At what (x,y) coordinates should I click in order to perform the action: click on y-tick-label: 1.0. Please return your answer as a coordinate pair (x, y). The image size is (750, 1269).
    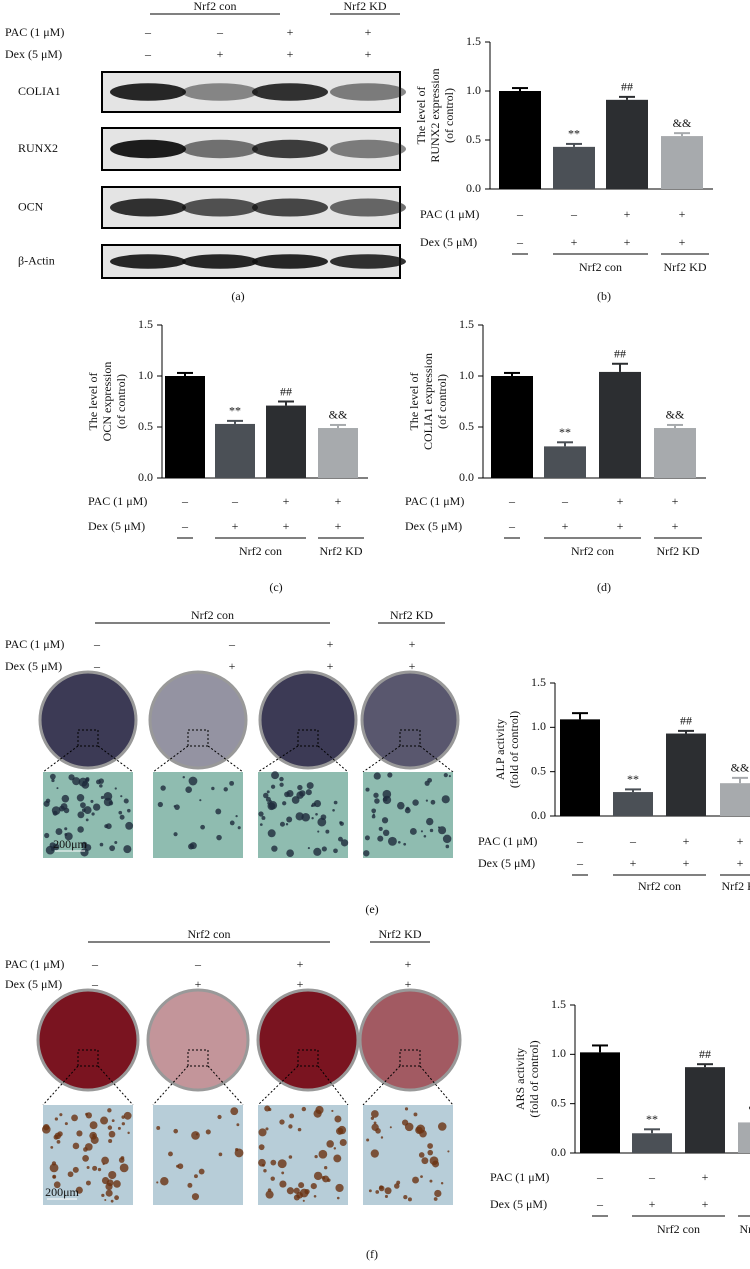
    Looking at the image, I should click on (538, 726).